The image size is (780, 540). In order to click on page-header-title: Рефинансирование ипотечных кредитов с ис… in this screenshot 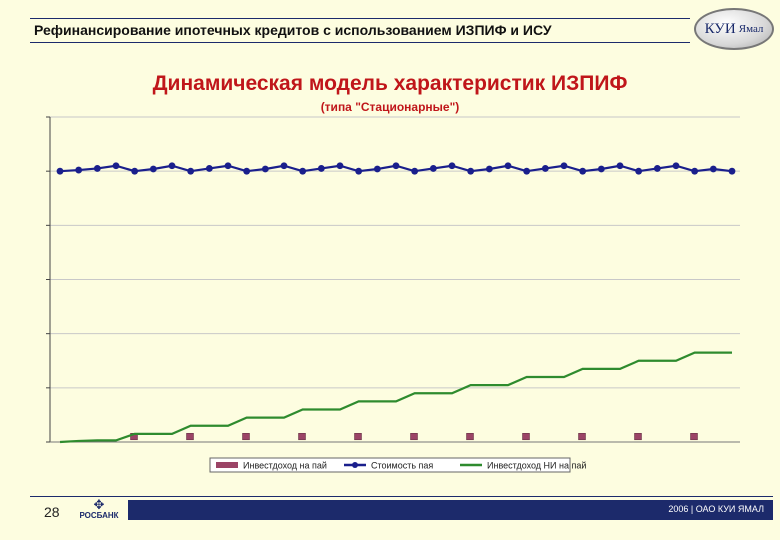, I will do `click(293, 30)`.